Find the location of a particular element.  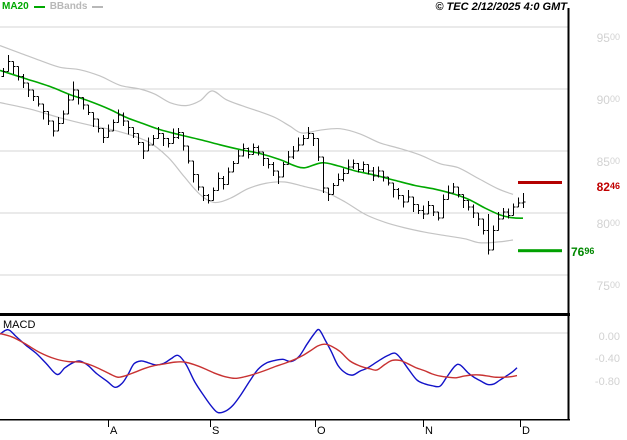

macd-tick-m080: -0.80 is located at coordinates (607, 382).